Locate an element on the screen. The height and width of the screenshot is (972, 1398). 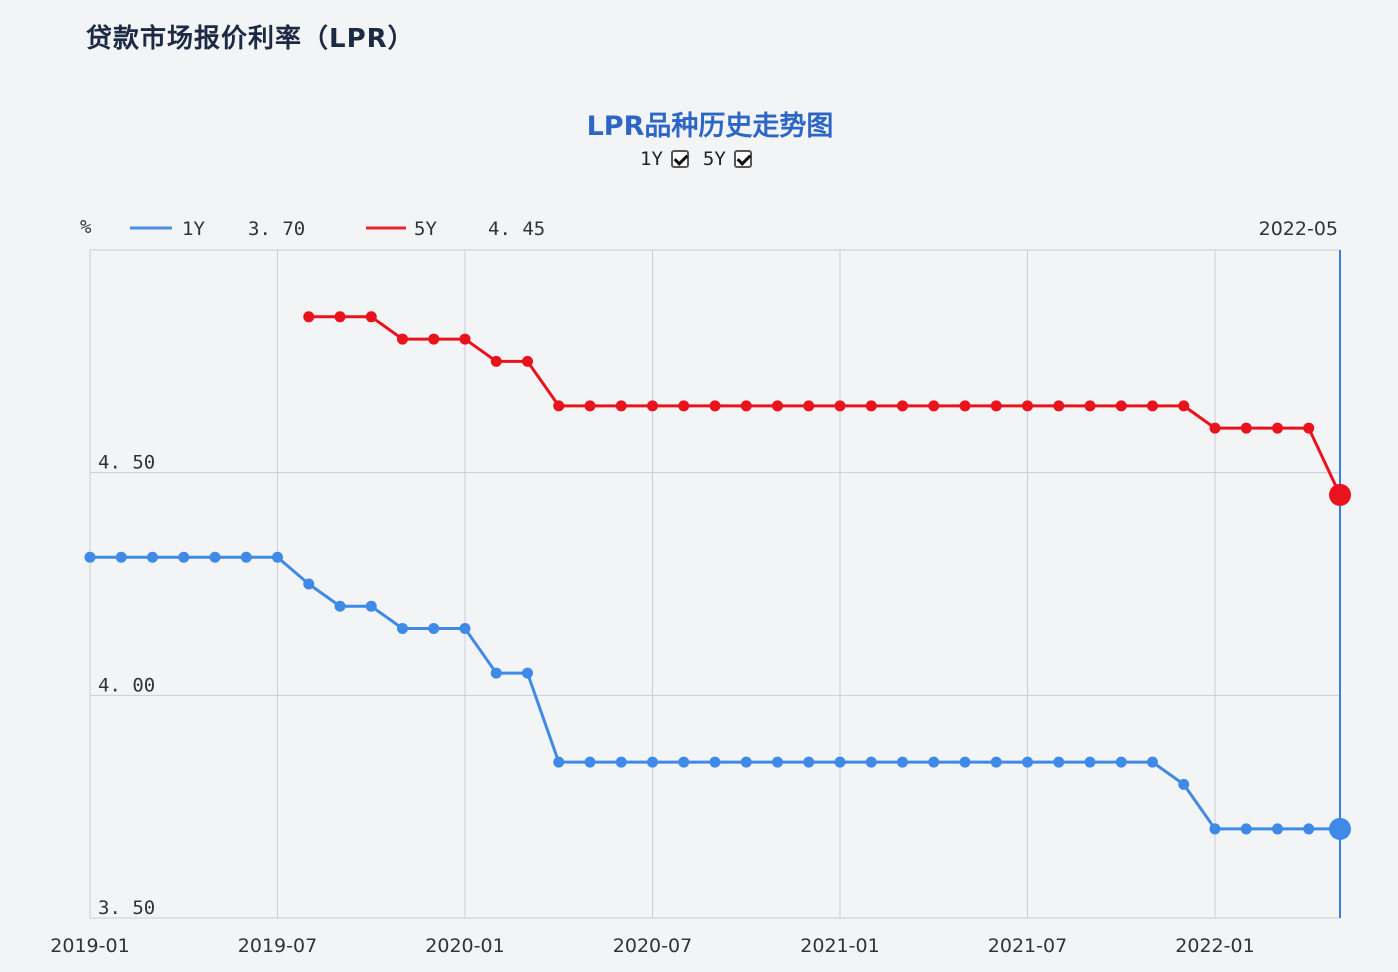
chart-title: LPR品种历史走势图 is located at coordinates (710, 126).